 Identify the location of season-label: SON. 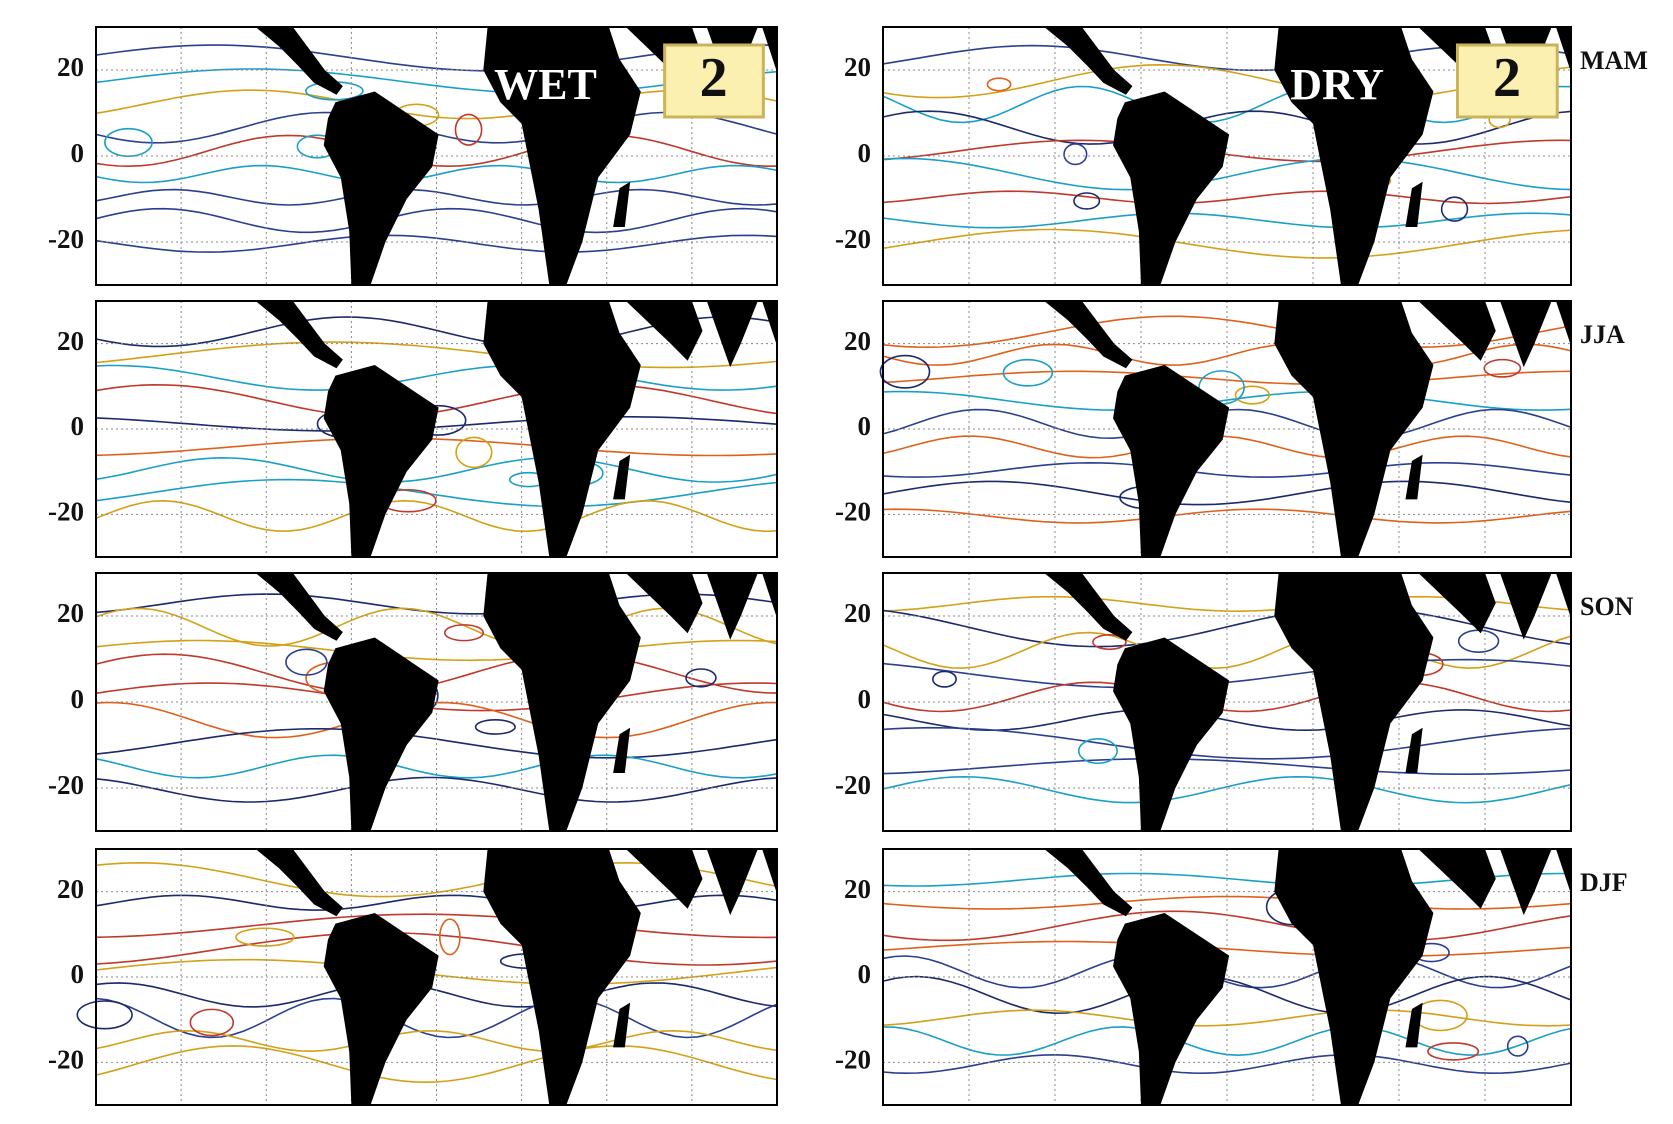
(1607, 606).